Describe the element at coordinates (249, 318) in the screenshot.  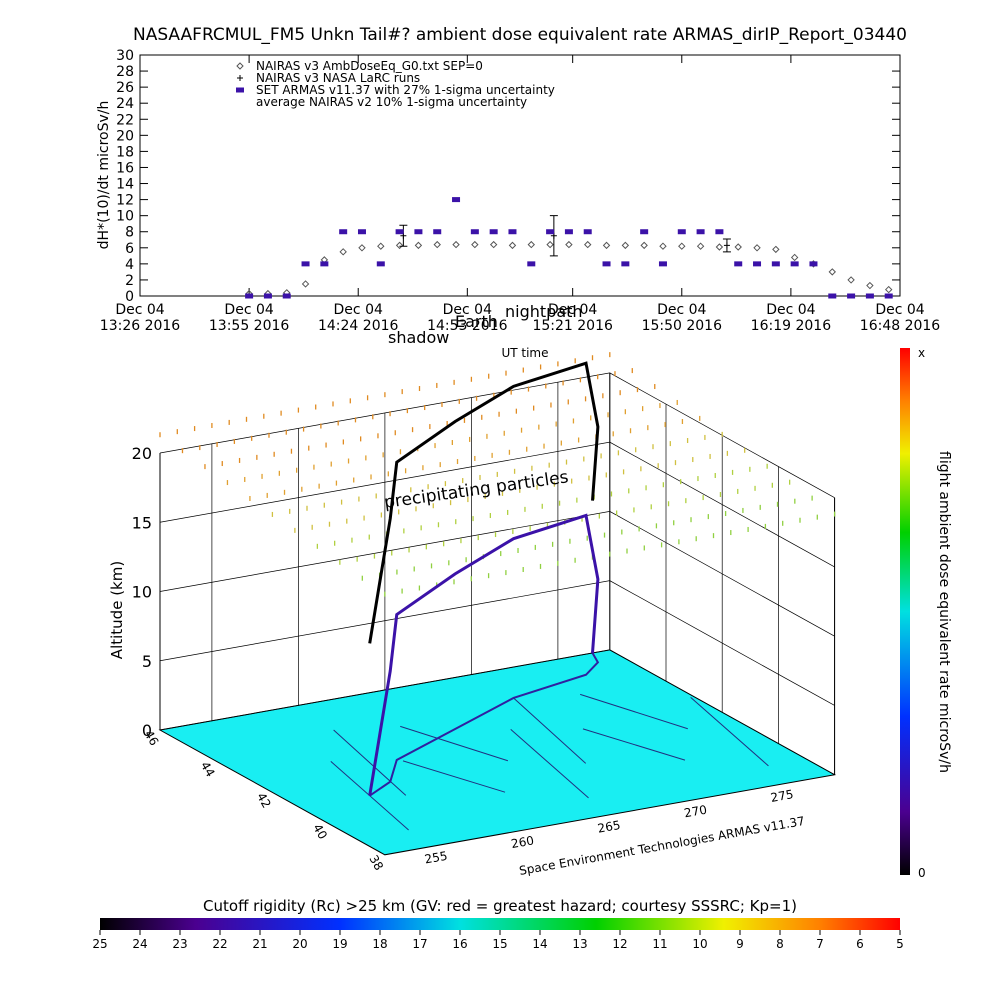
I see `x-tick-label: Dec 04 13:55 2016` at that location.